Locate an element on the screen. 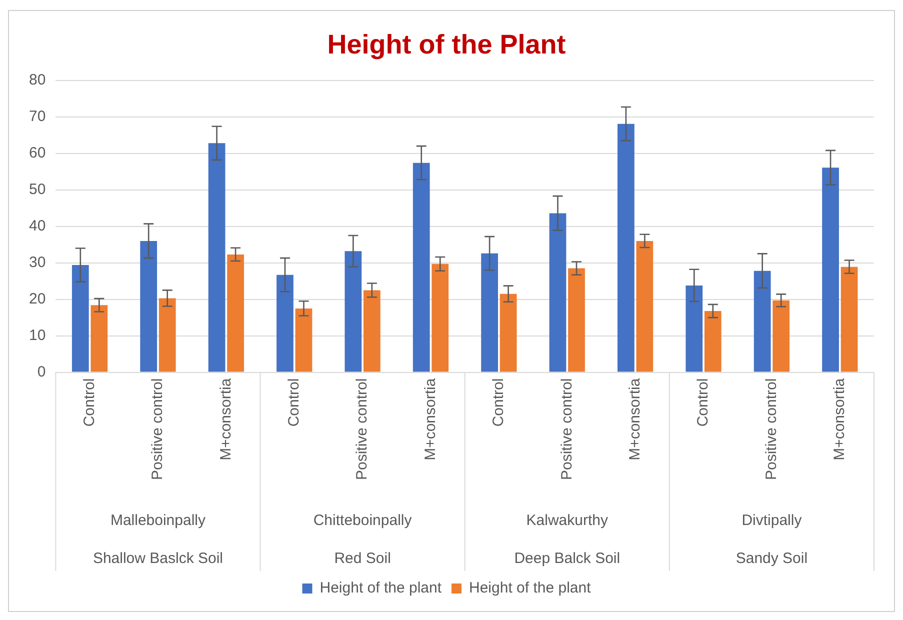 This screenshot has height=620, width=903. text: Chitteboinpally is located at coordinates (362, 521).